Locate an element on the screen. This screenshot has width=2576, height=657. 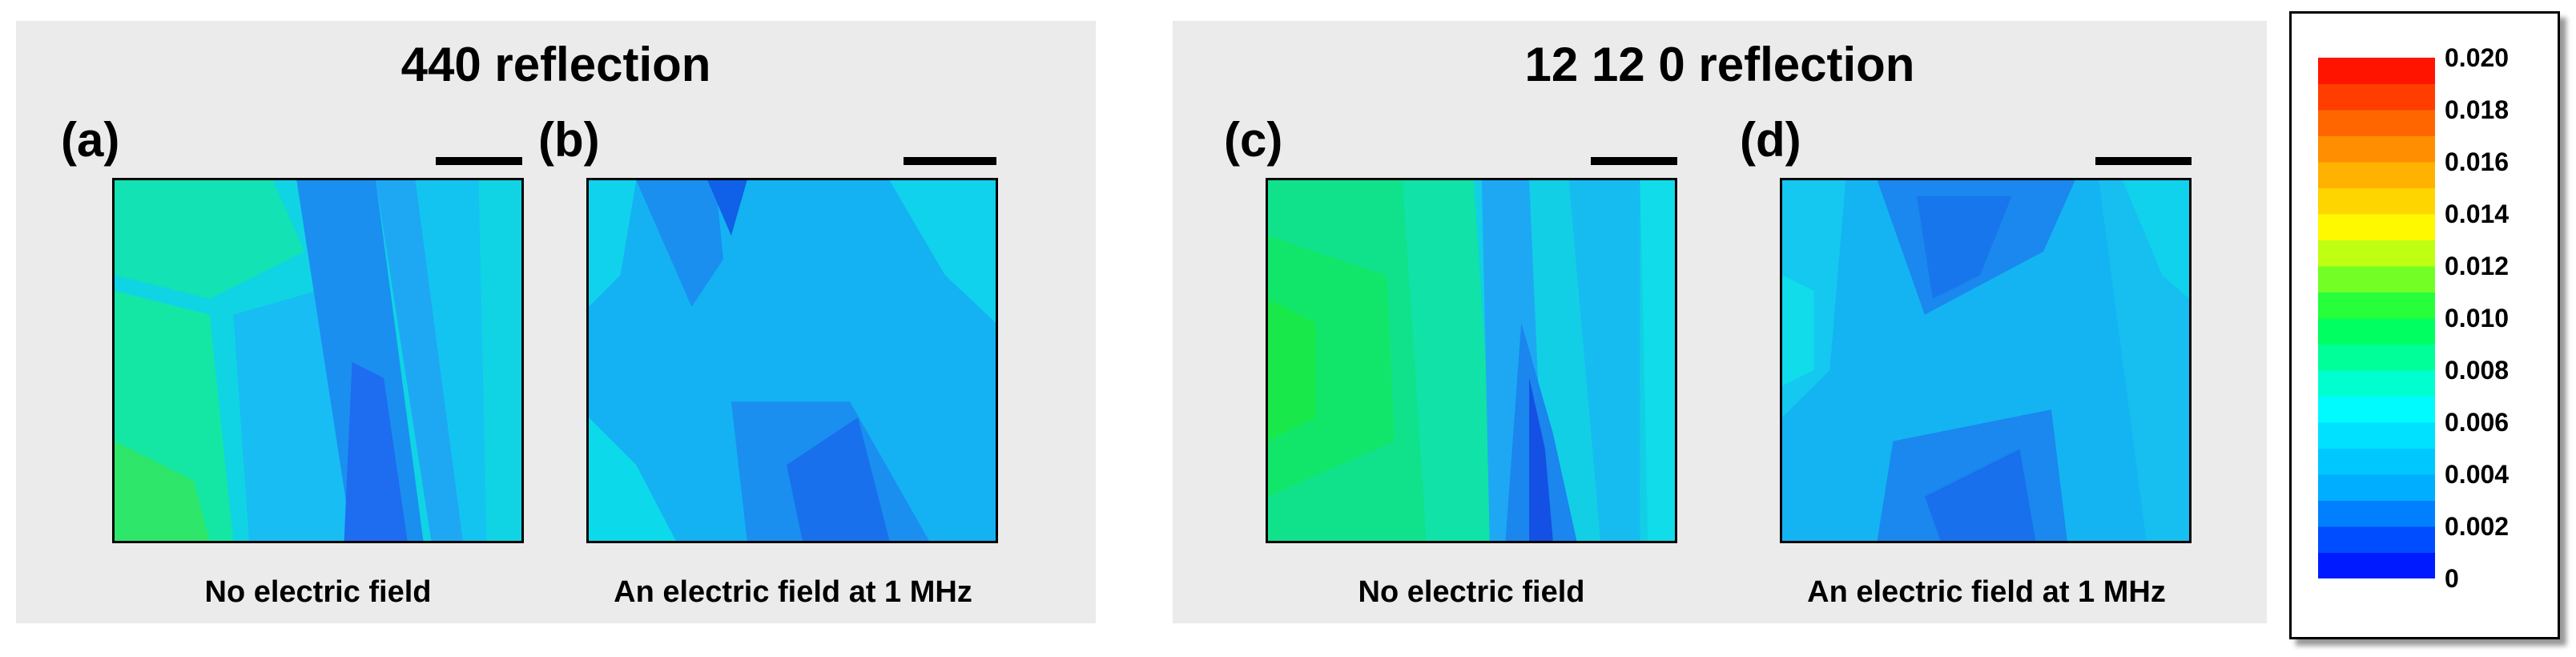
colorbar-tick-label: 0.002 is located at coordinates (2477, 526).